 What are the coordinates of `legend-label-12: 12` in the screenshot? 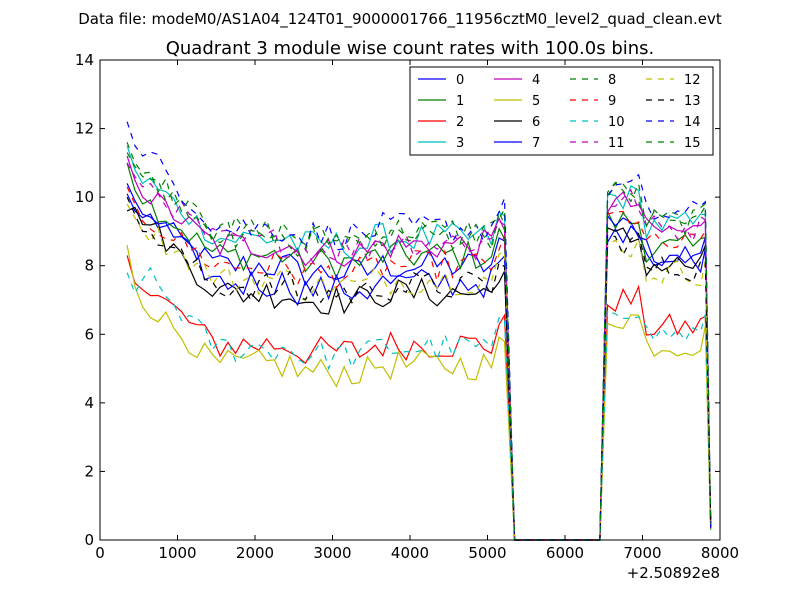 It's located at (692, 80).